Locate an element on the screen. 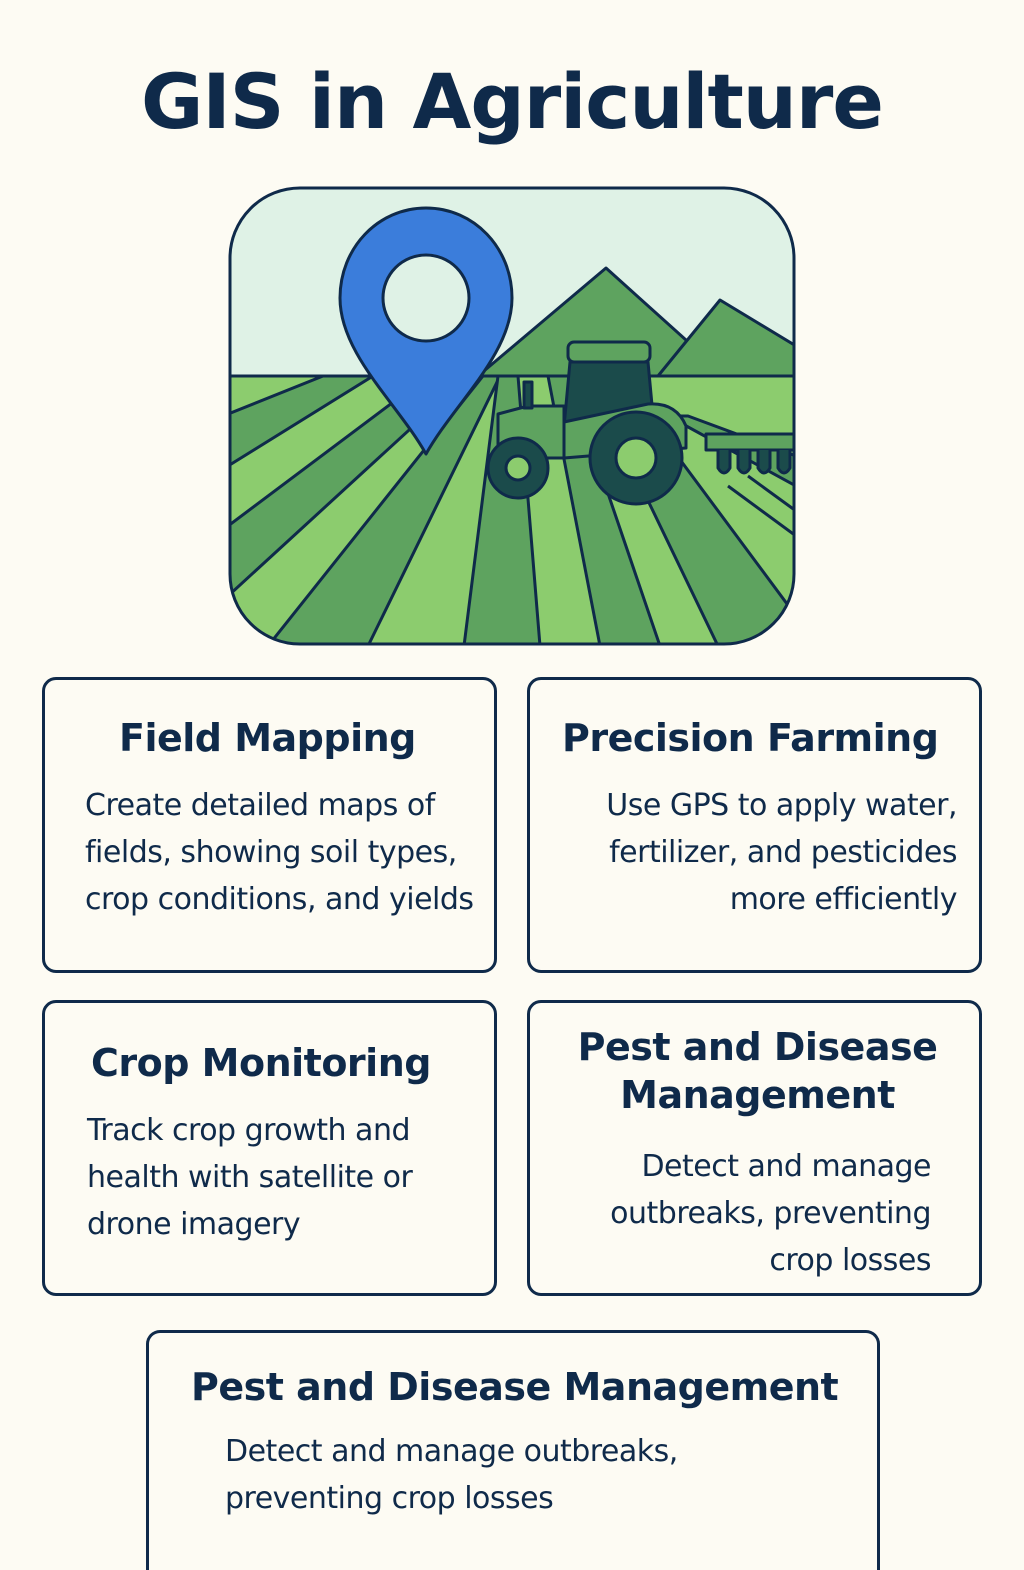 The image size is (1024, 1570). card-description-line: fields, showing soil types, is located at coordinates (271, 852).